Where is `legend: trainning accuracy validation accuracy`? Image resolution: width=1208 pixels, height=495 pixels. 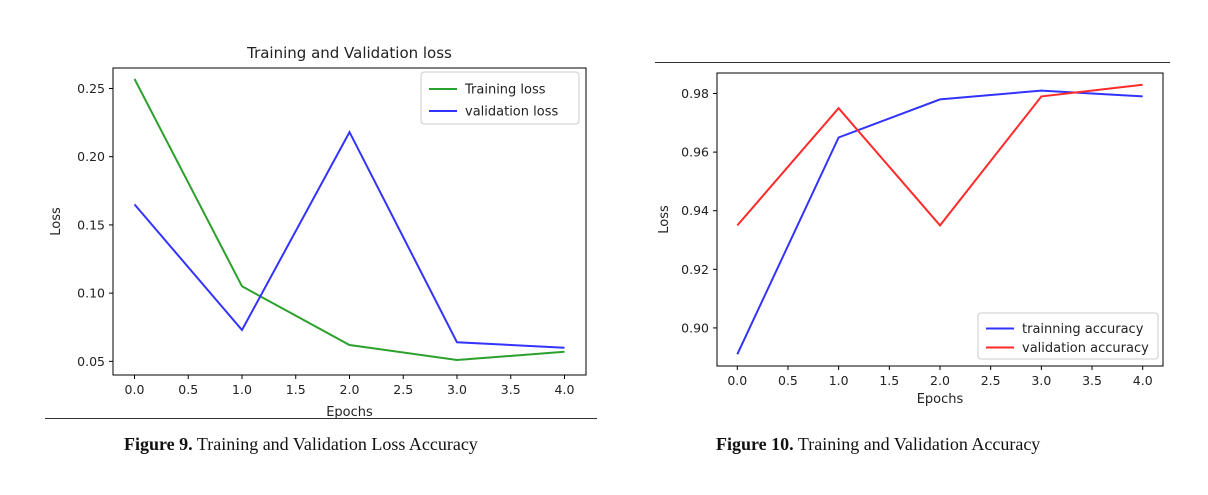
legend: trainning accuracy validation accuracy is located at coordinates (1068, 336).